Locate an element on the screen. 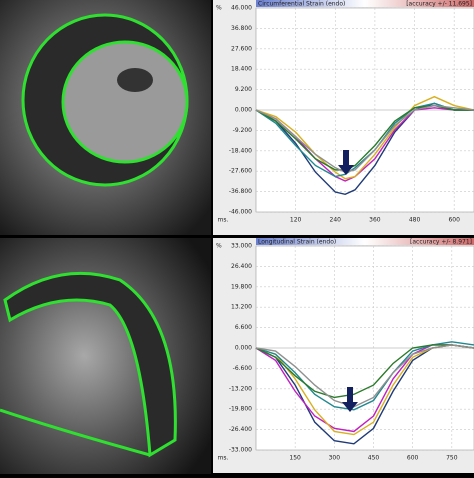 The image size is (474, 478). y-tick-label: -18.400 is located at coordinates (240, 150).